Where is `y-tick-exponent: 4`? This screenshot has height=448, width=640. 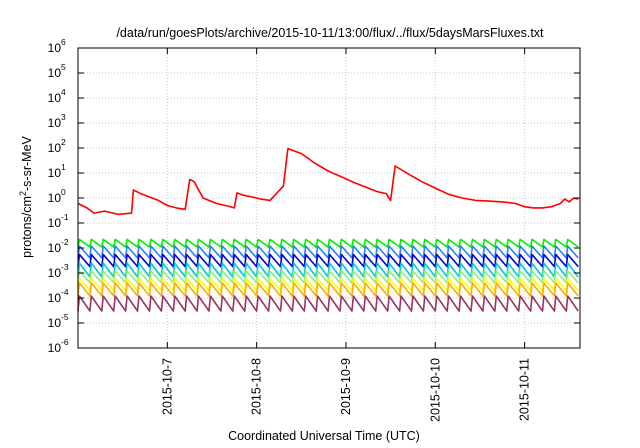
y-tick-exponent: 4 is located at coordinates (63, 92).